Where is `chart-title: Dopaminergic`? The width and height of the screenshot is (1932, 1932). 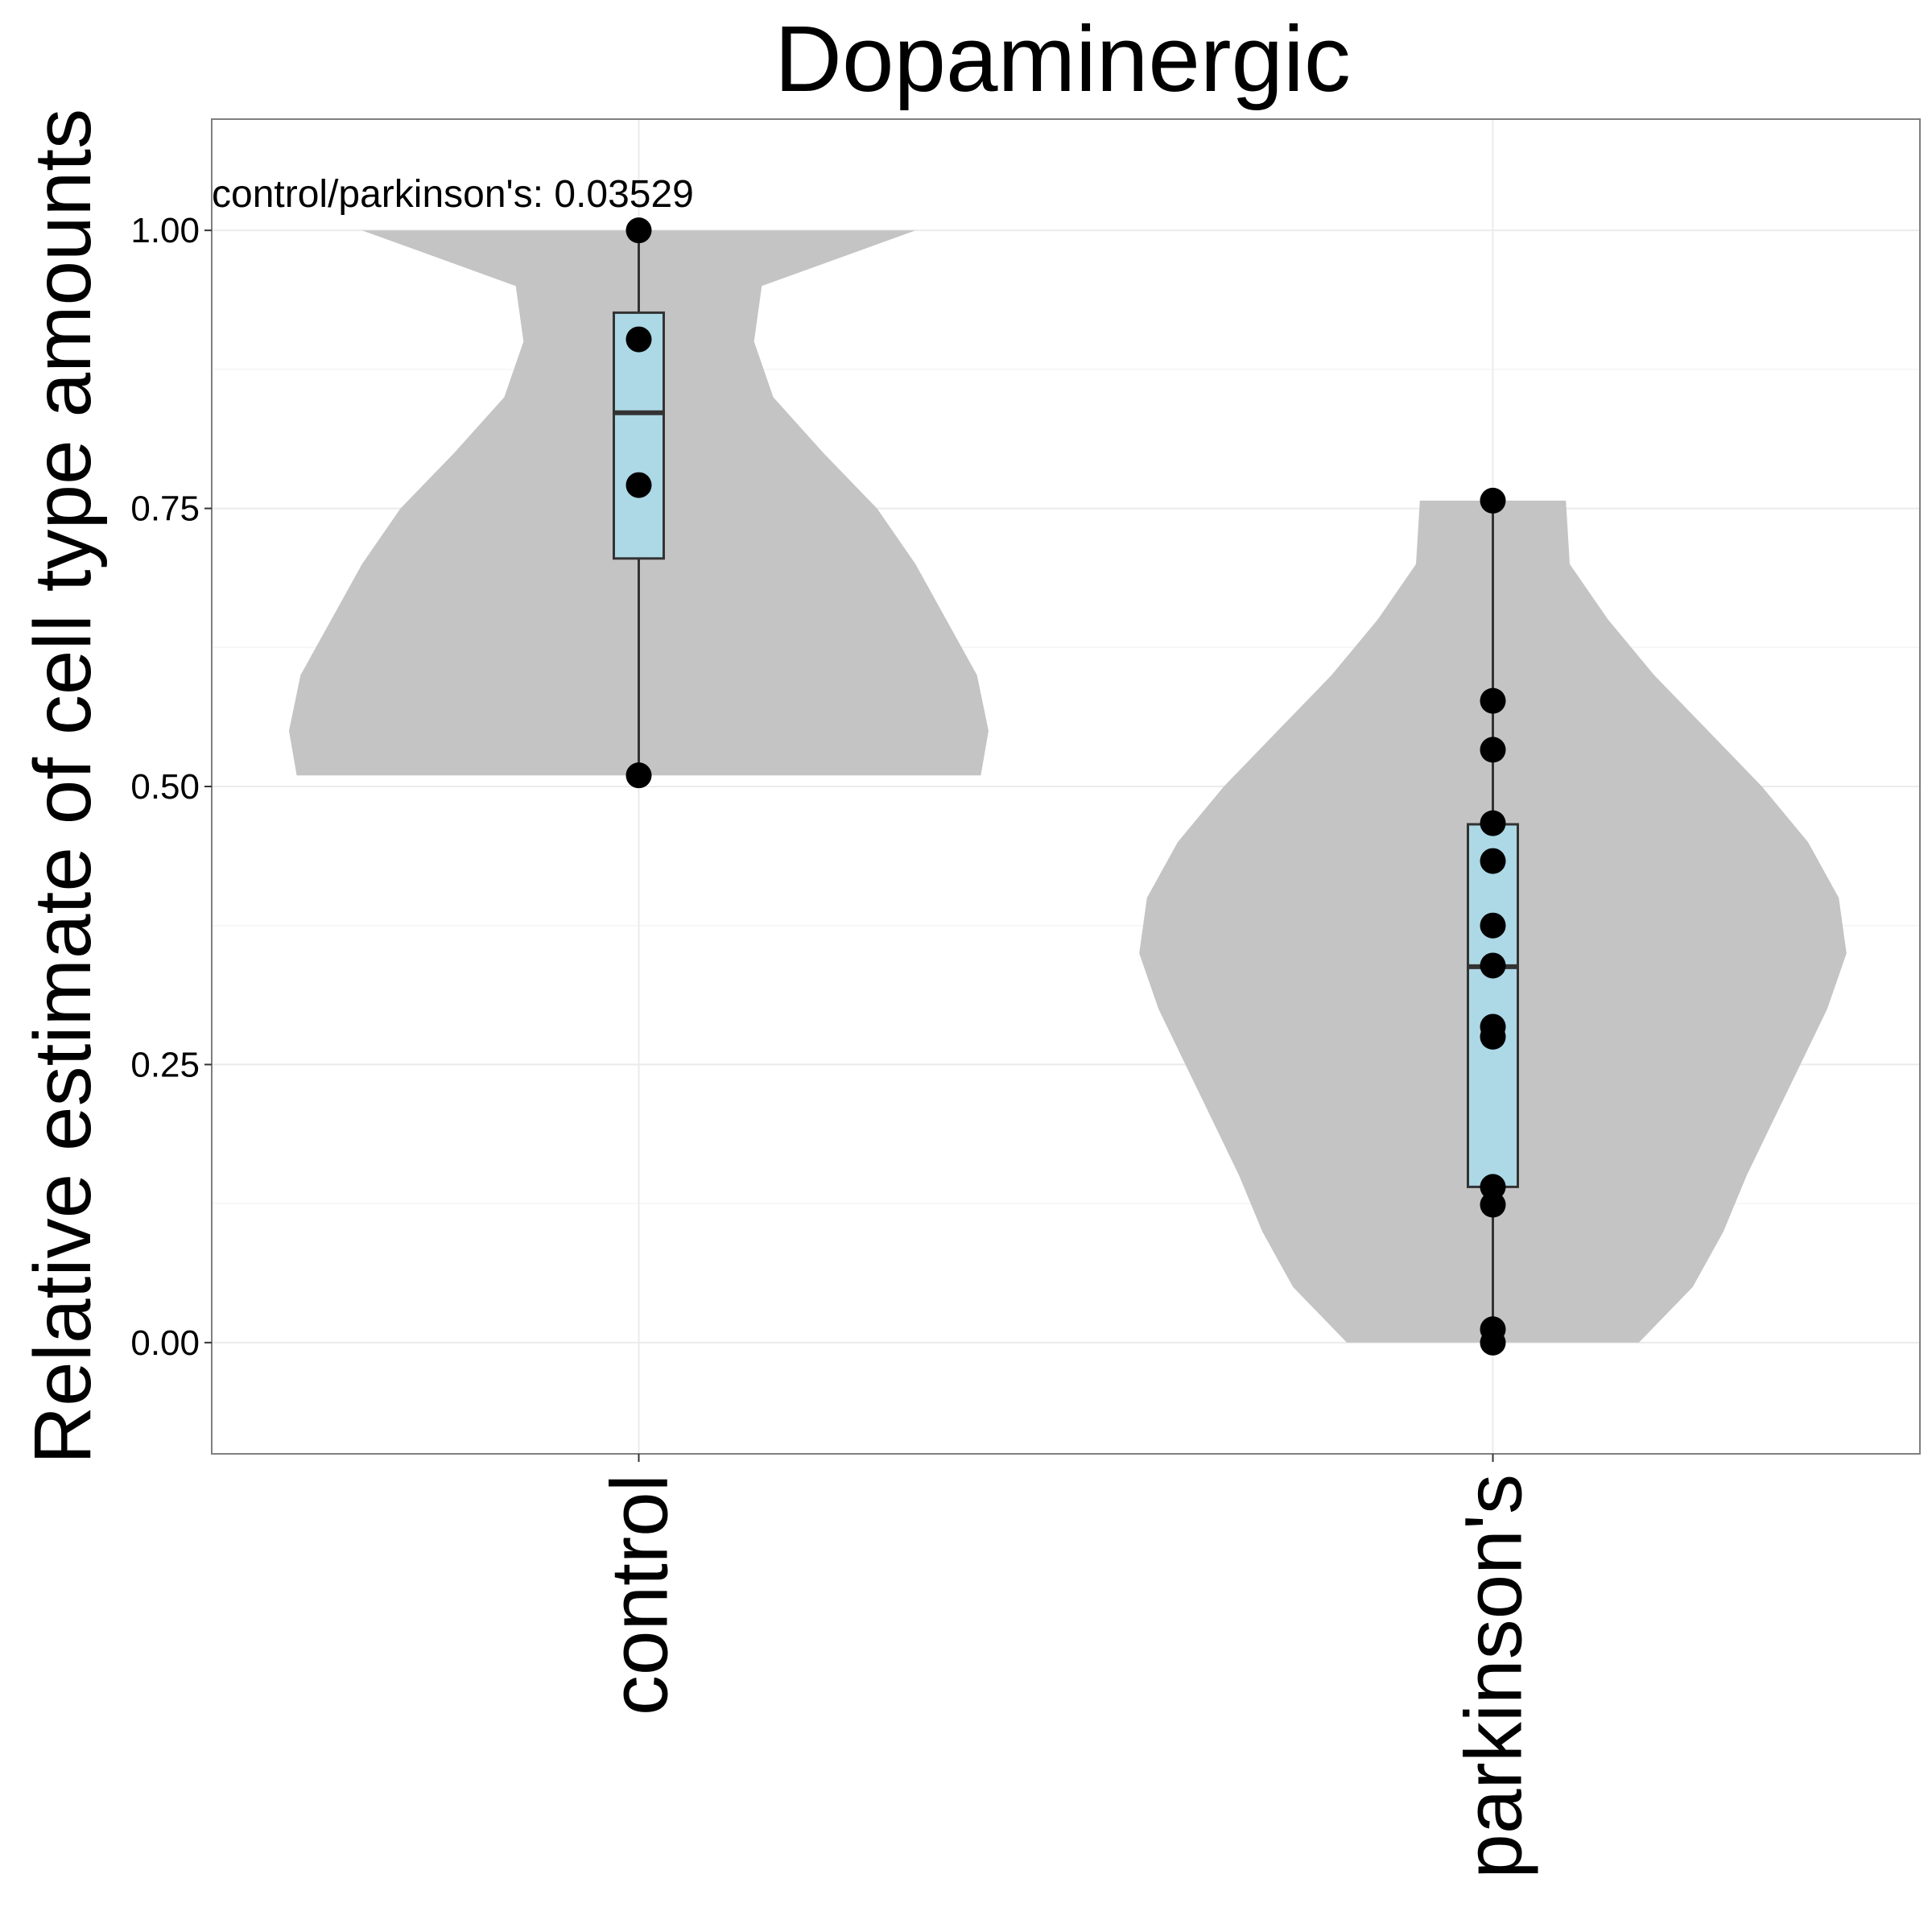
chart-title: Dopaminergic is located at coordinates (1062, 58).